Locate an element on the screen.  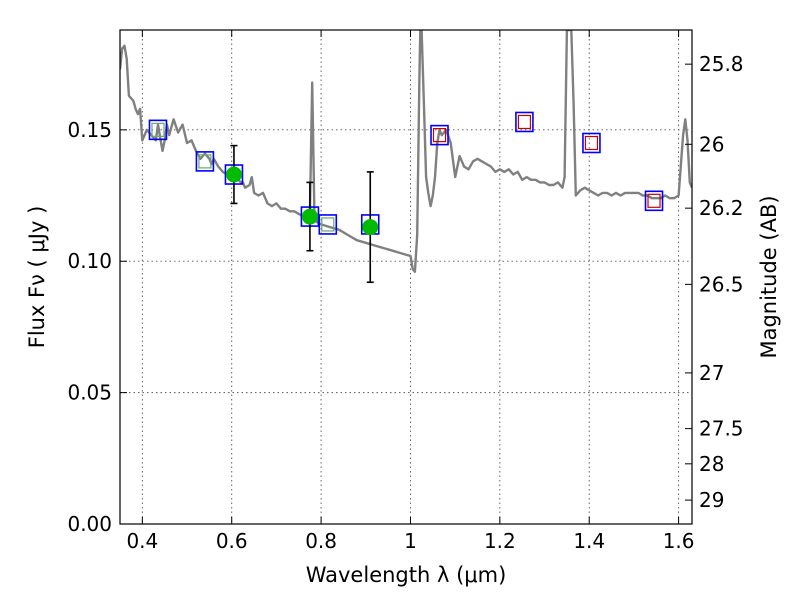
x-tick-label: 0.8 is located at coordinates (321, 541).